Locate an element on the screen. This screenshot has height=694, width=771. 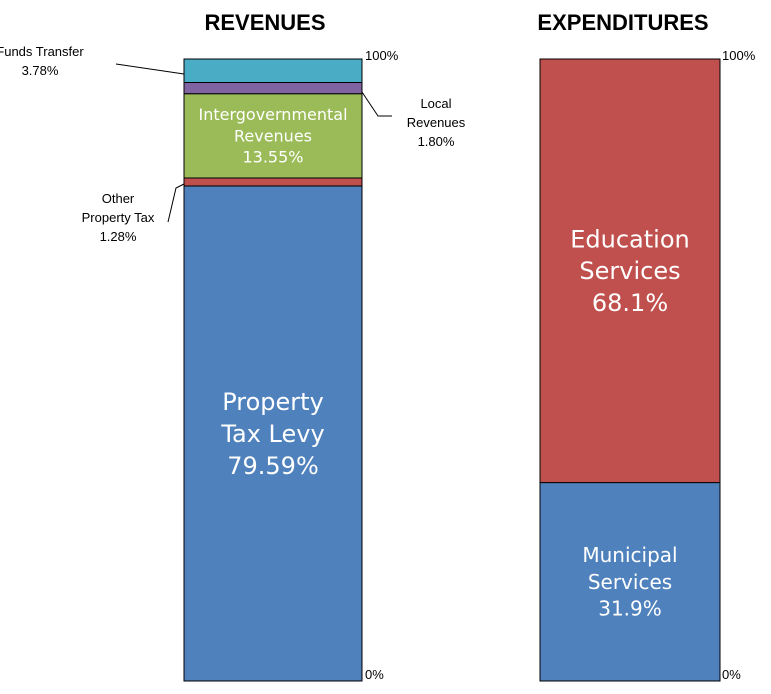
data-label: Revenues is located at coordinates (273, 135).